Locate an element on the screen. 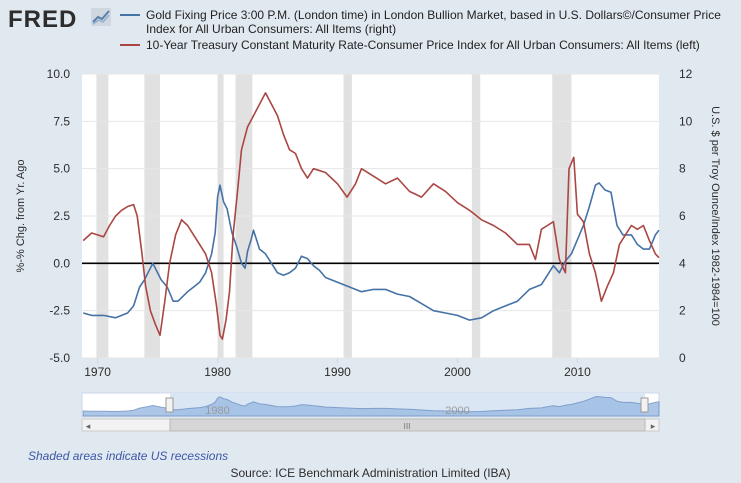  x-tick-label: 1990 is located at coordinates (337, 372).